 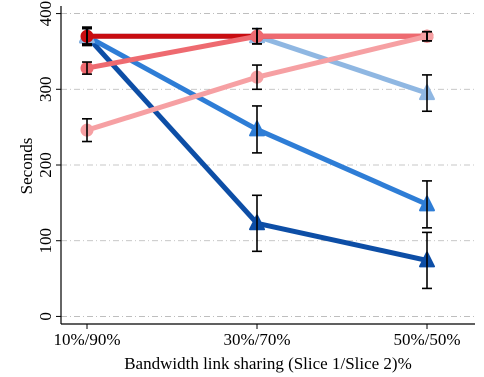 I want to click on y-axis-label: Seconds, so click(x=26, y=166).